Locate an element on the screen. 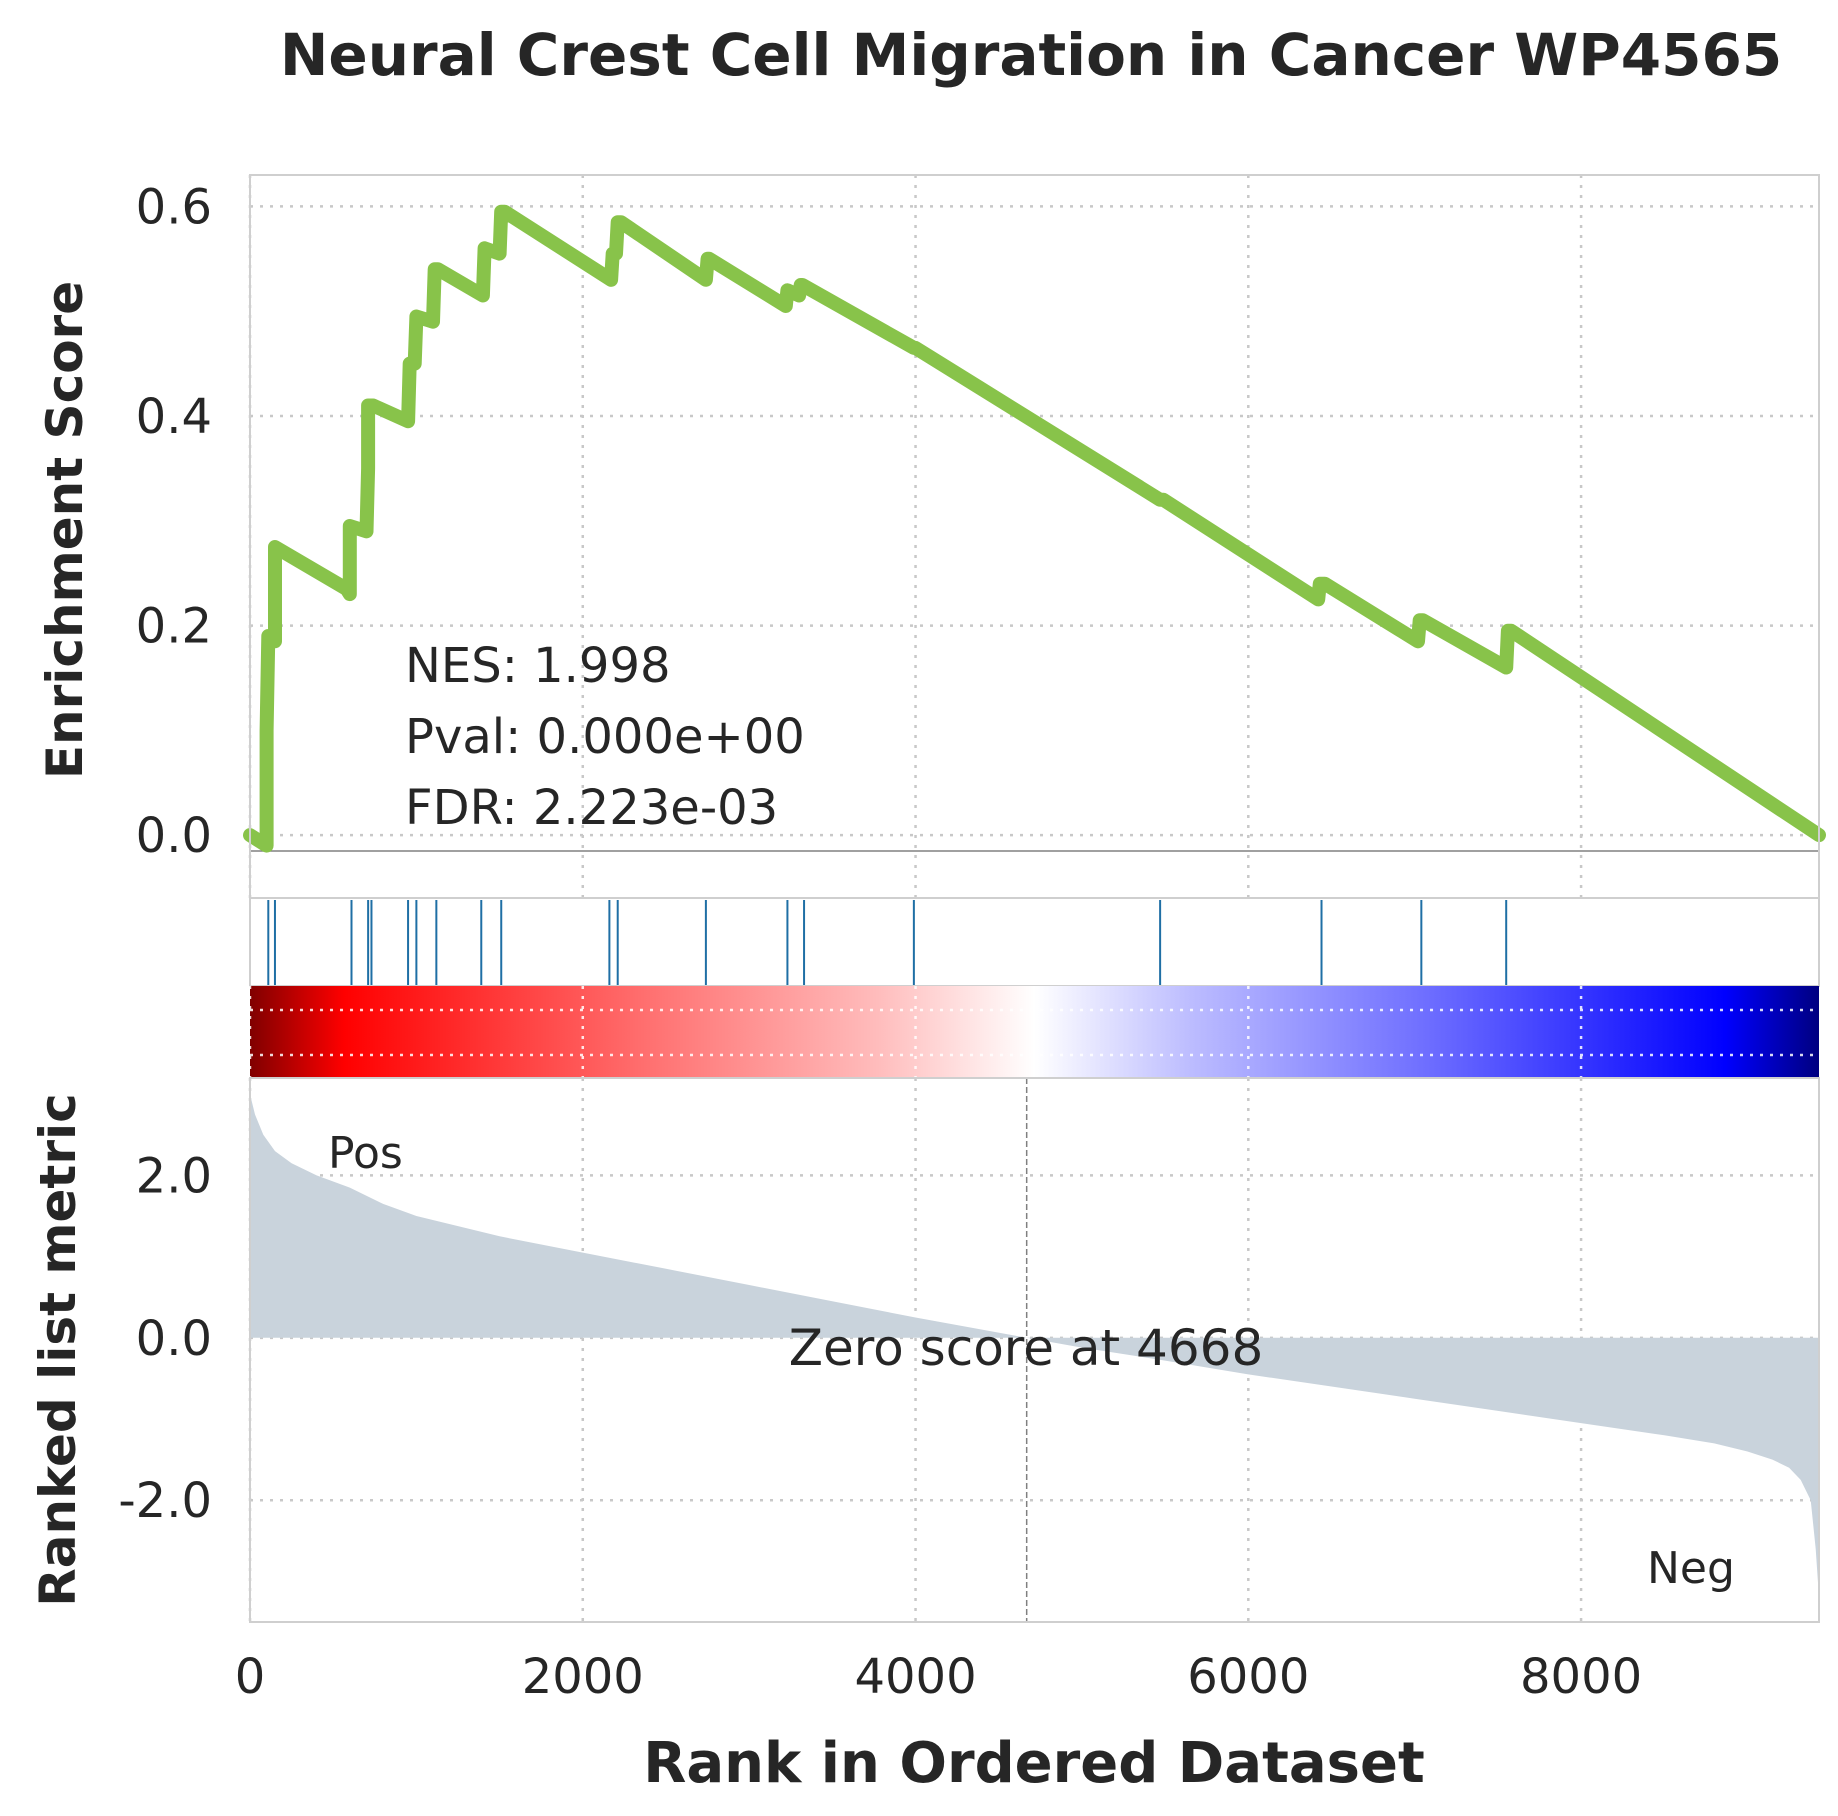  rank-colorbar is located at coordinates (1034, 1032).